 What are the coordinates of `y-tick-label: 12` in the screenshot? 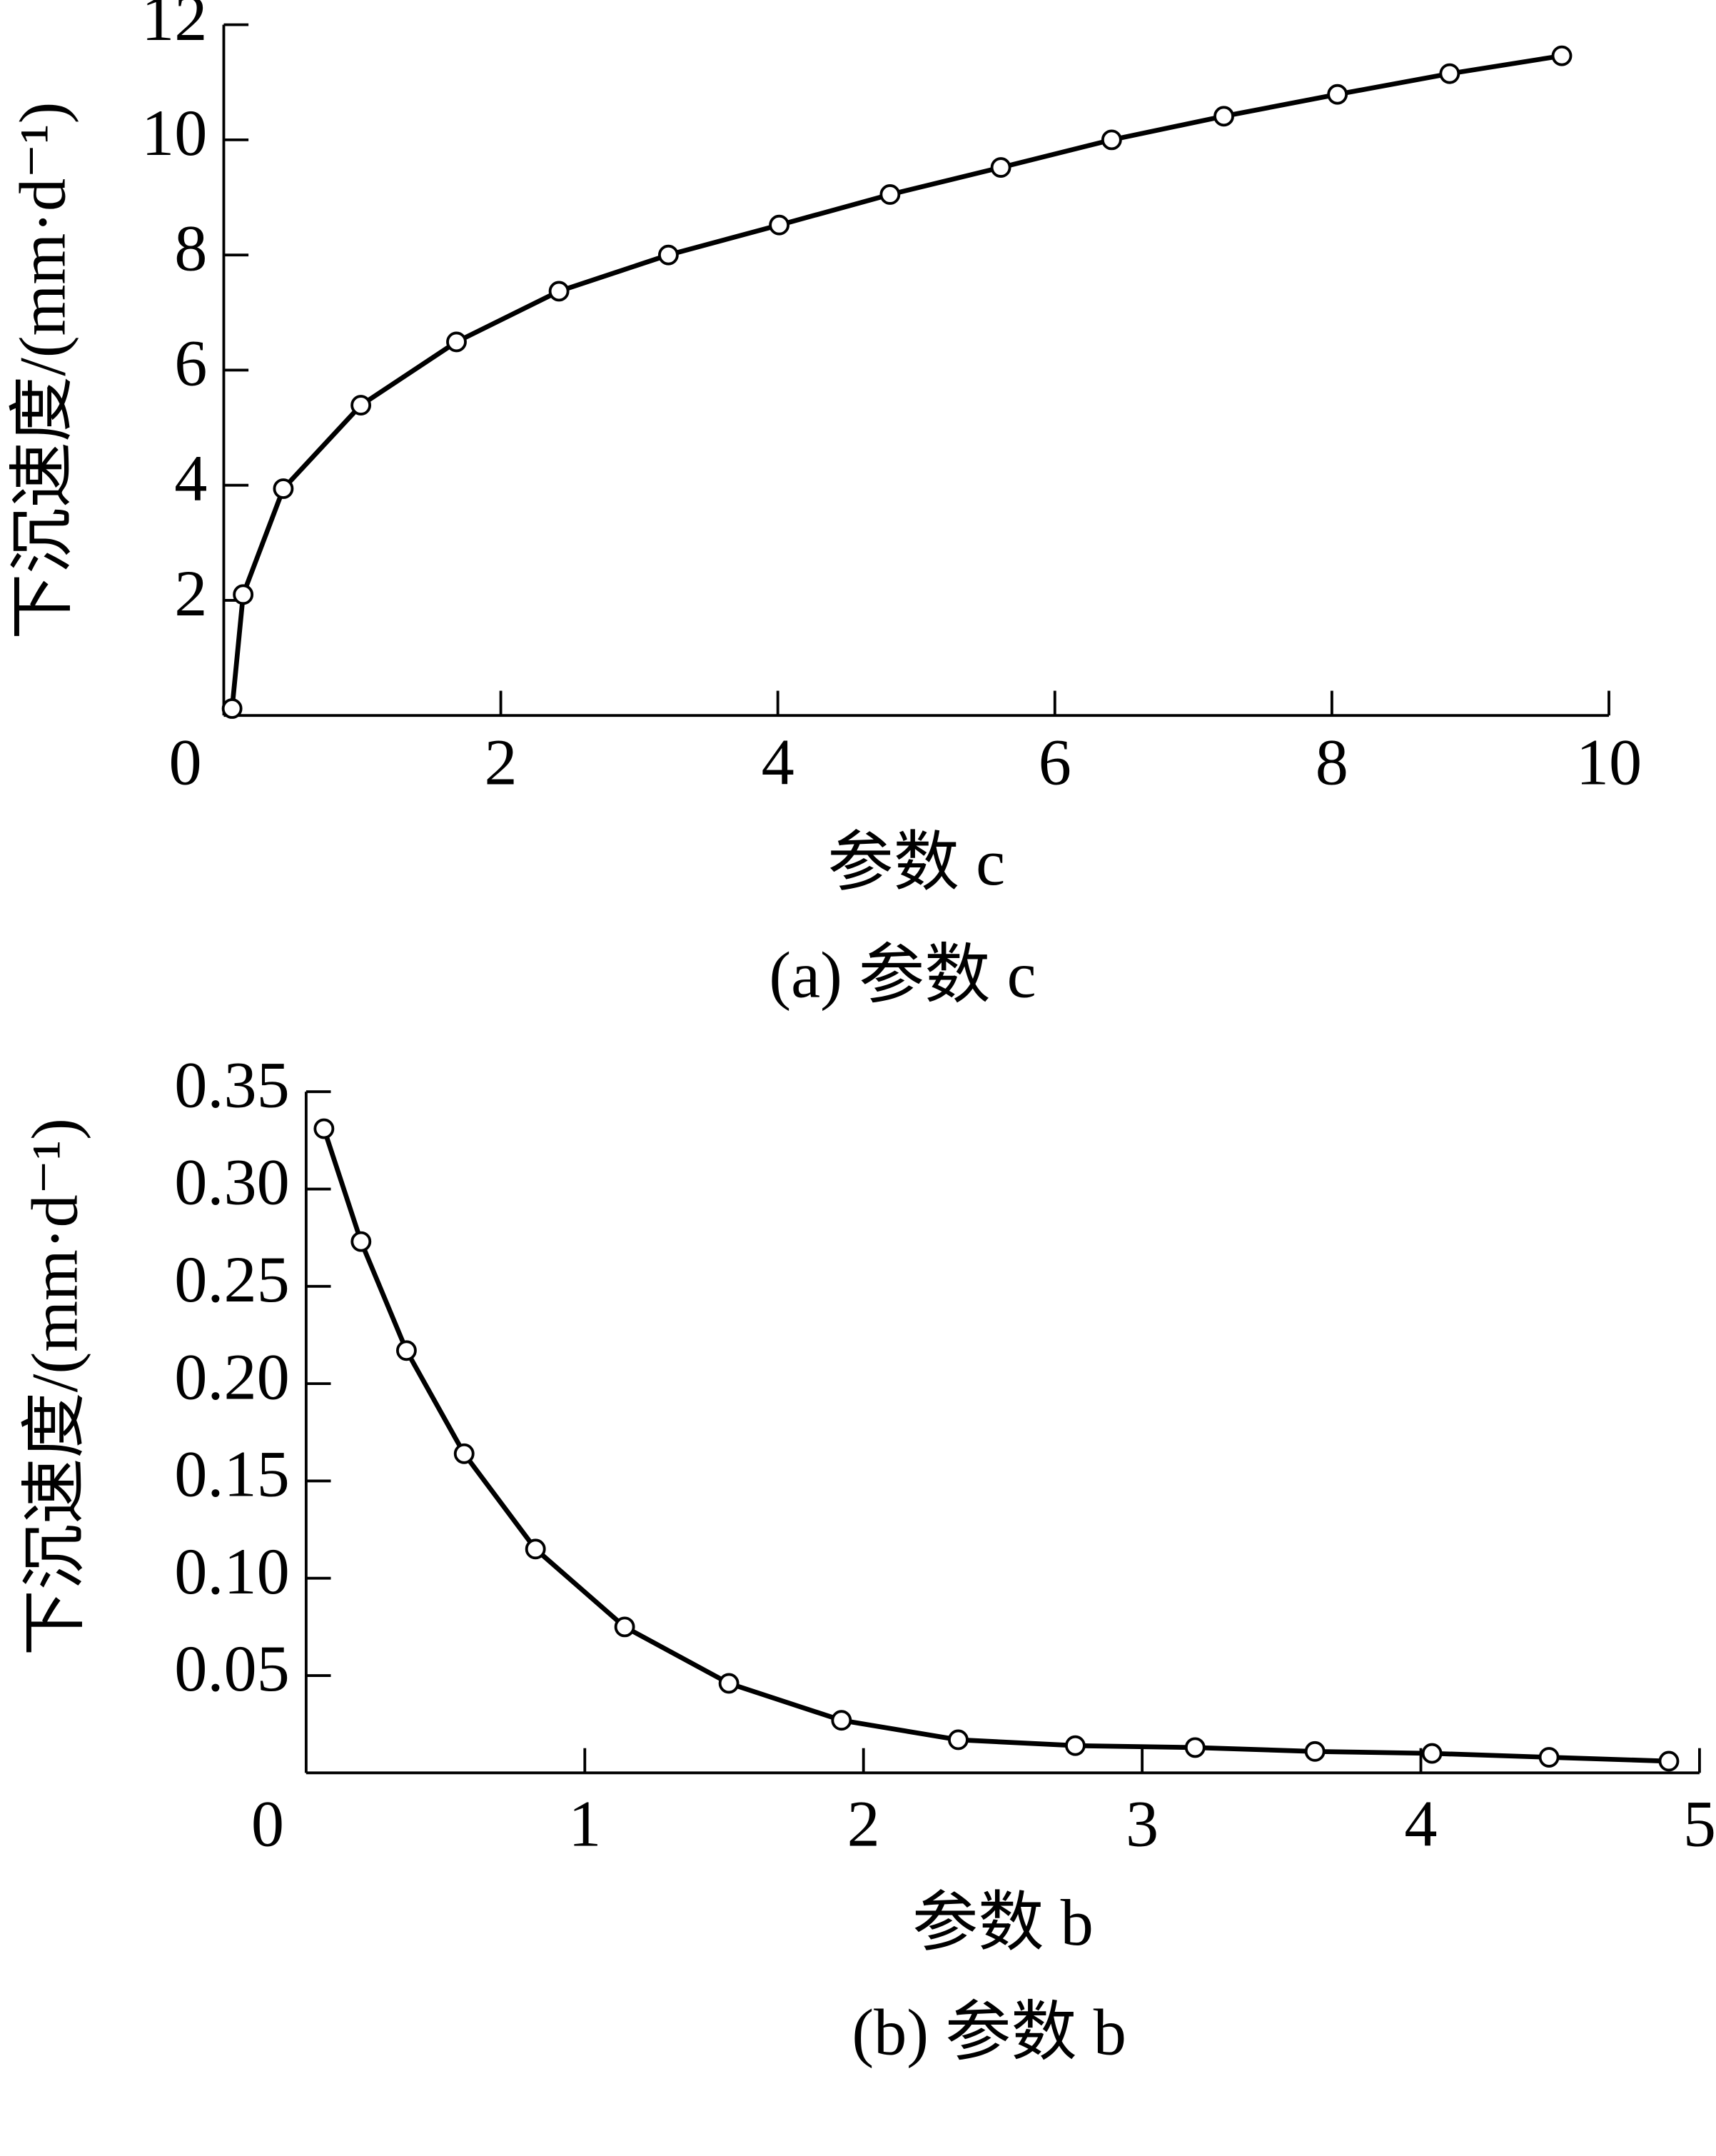 It's located at (174, 27).